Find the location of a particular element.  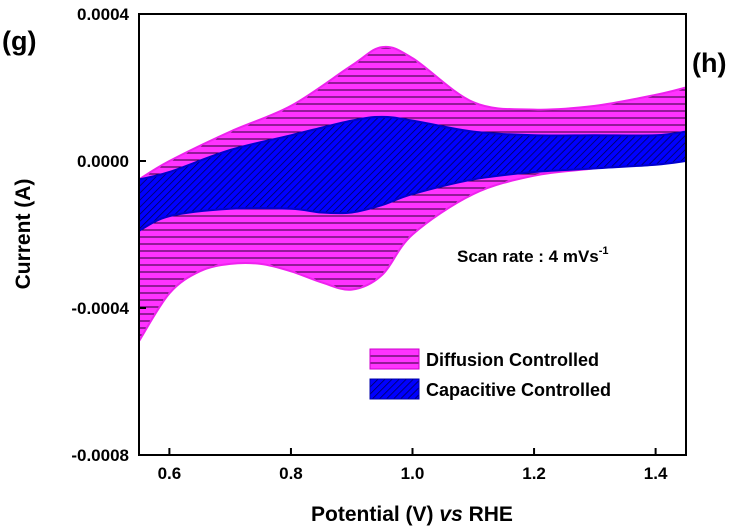

scan-rate-text: Scan rate : 4 mVs is located at coordinates (528, 256).